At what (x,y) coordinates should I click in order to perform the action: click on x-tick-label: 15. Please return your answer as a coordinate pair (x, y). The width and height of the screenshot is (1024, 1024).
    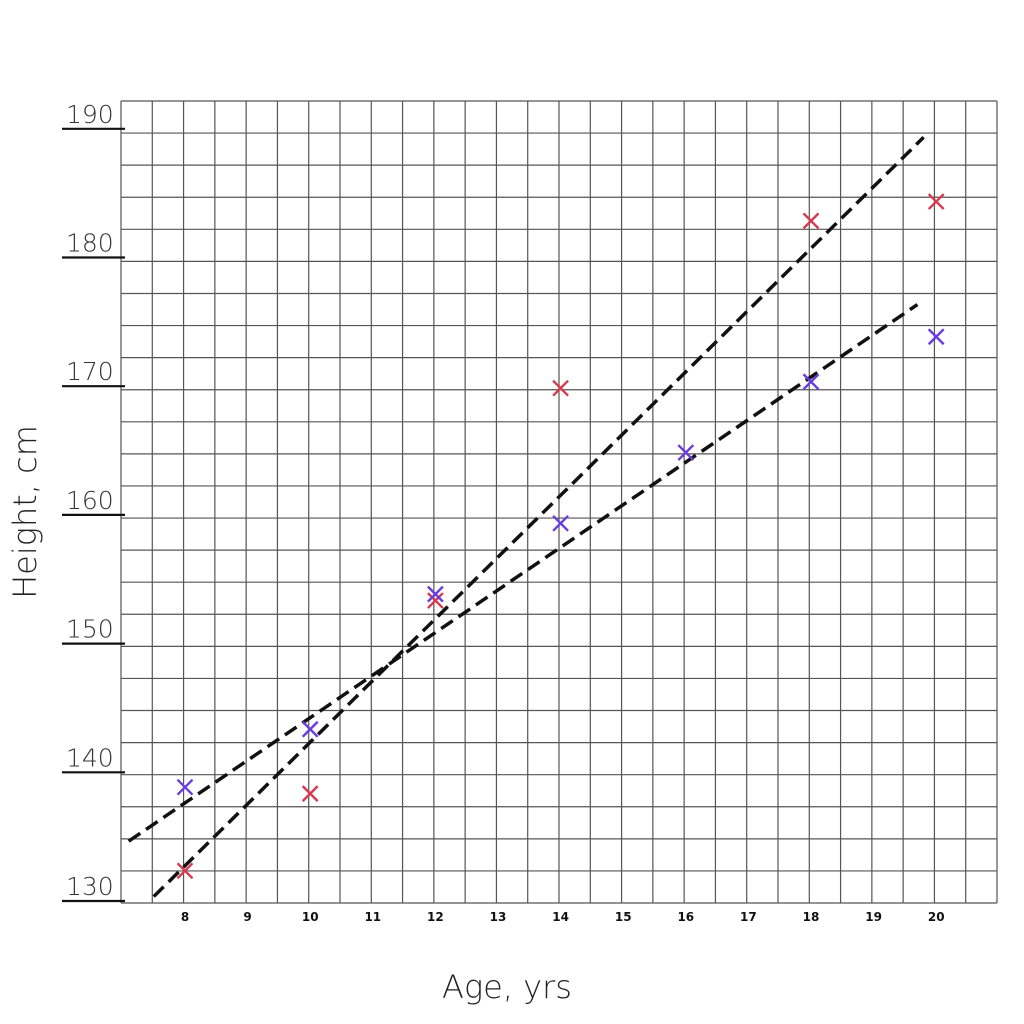
    Looking at the image, I should click on (623, 917).